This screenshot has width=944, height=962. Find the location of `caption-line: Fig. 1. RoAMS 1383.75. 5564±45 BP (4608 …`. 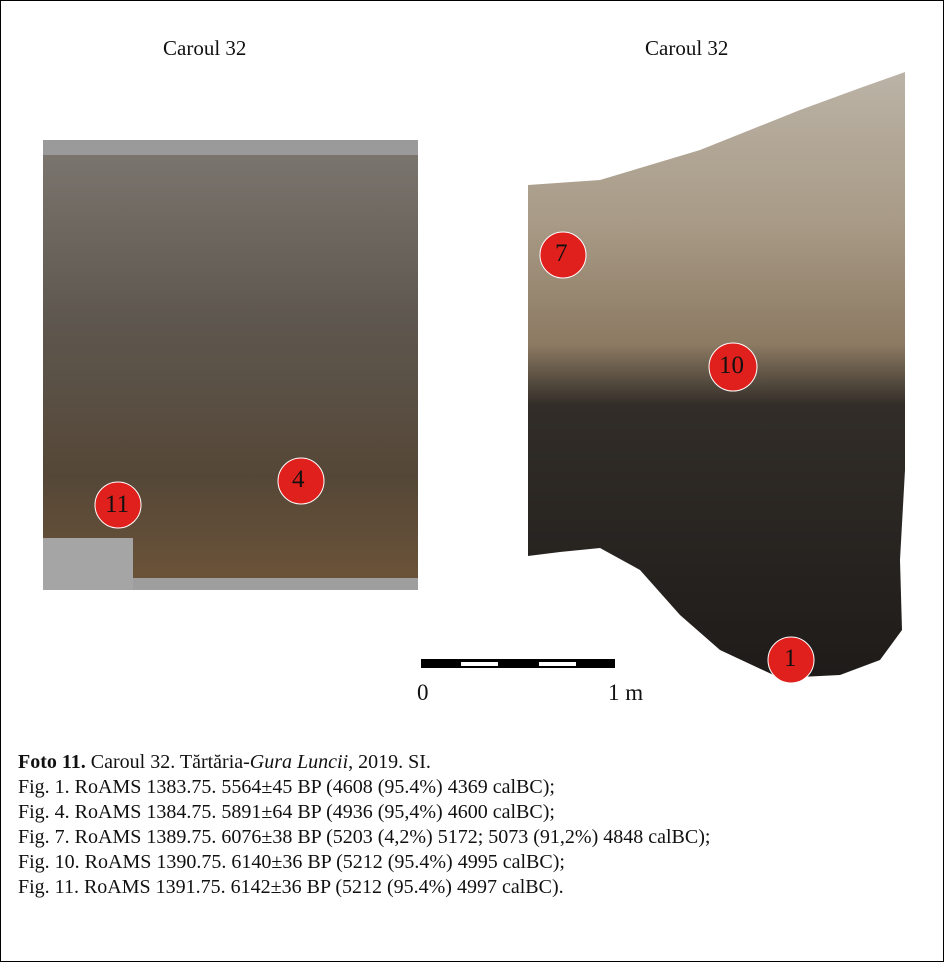

caption-line: Fig. 1. RoAMS 1383.75. 5564±45 BP (4608 … is located at coordinates (286, 787).